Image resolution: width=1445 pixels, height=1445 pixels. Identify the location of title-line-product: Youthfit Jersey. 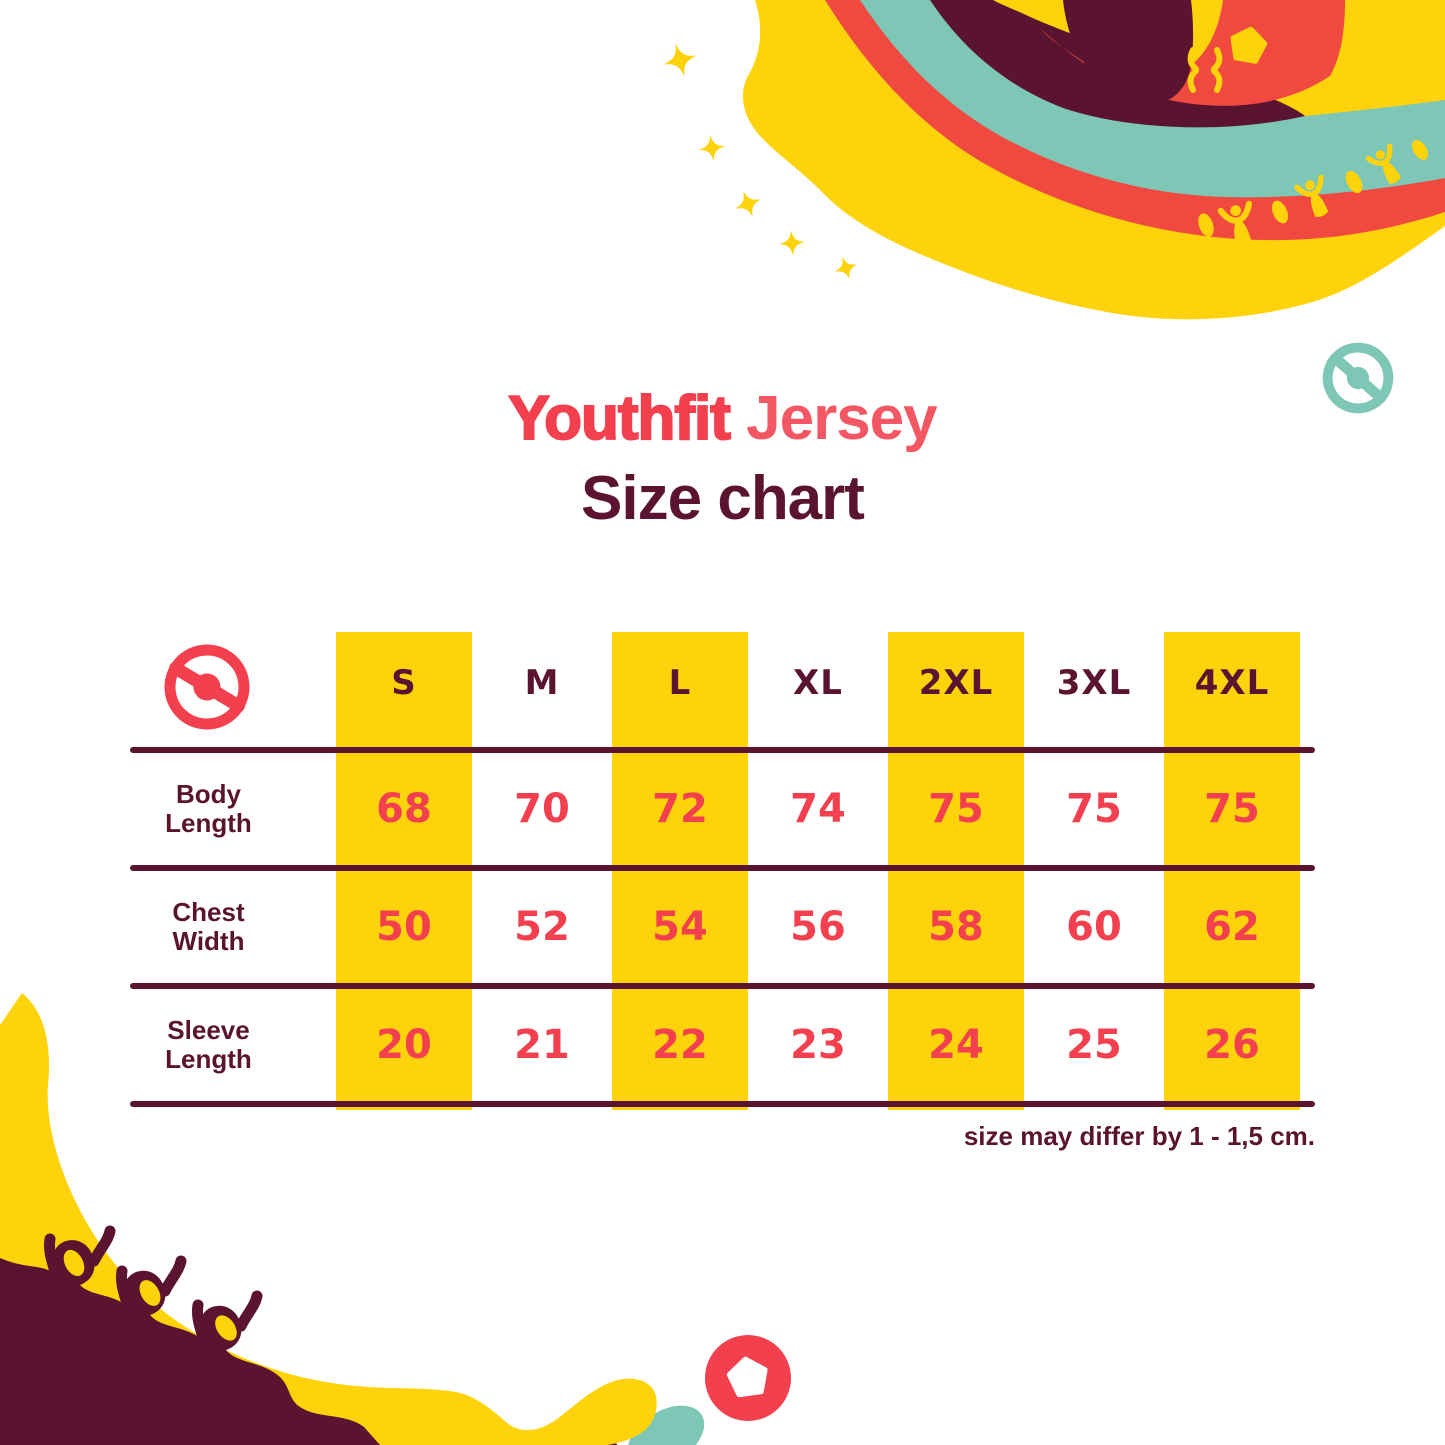
(722, 419).